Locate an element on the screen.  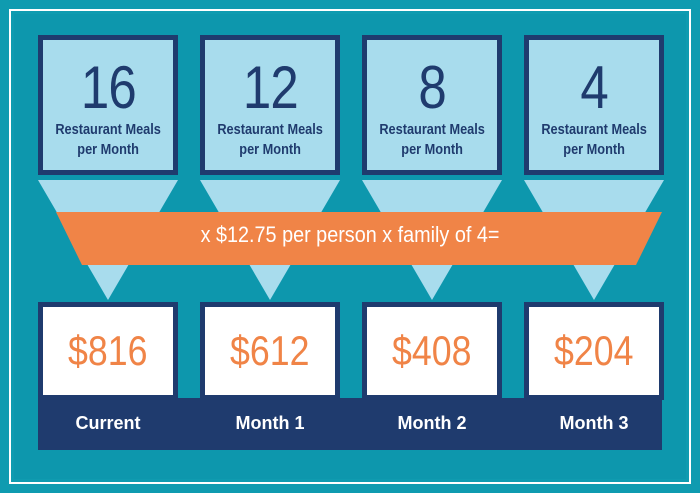
period-bar is located at coordinates (350, 424).